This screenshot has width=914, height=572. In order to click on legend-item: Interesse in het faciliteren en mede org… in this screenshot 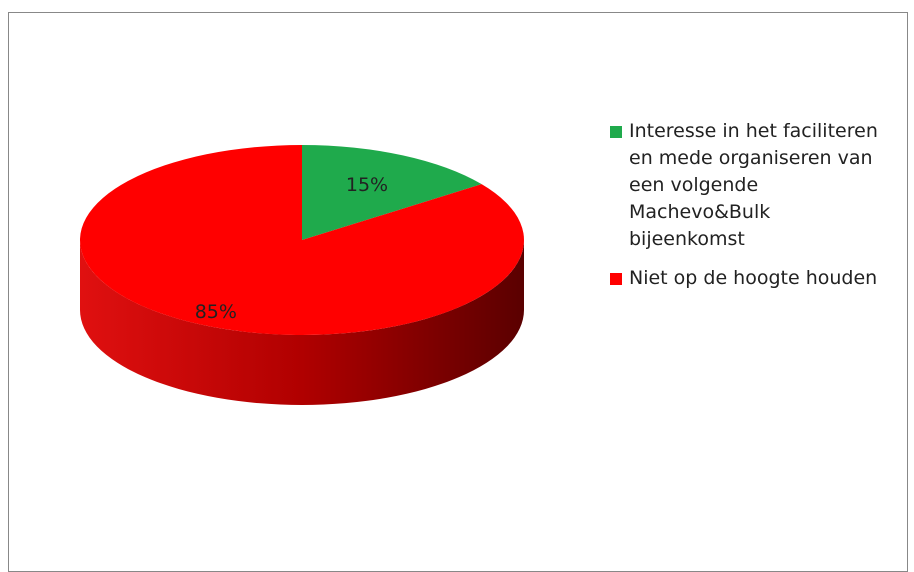, I will do `click(744, 185)`.